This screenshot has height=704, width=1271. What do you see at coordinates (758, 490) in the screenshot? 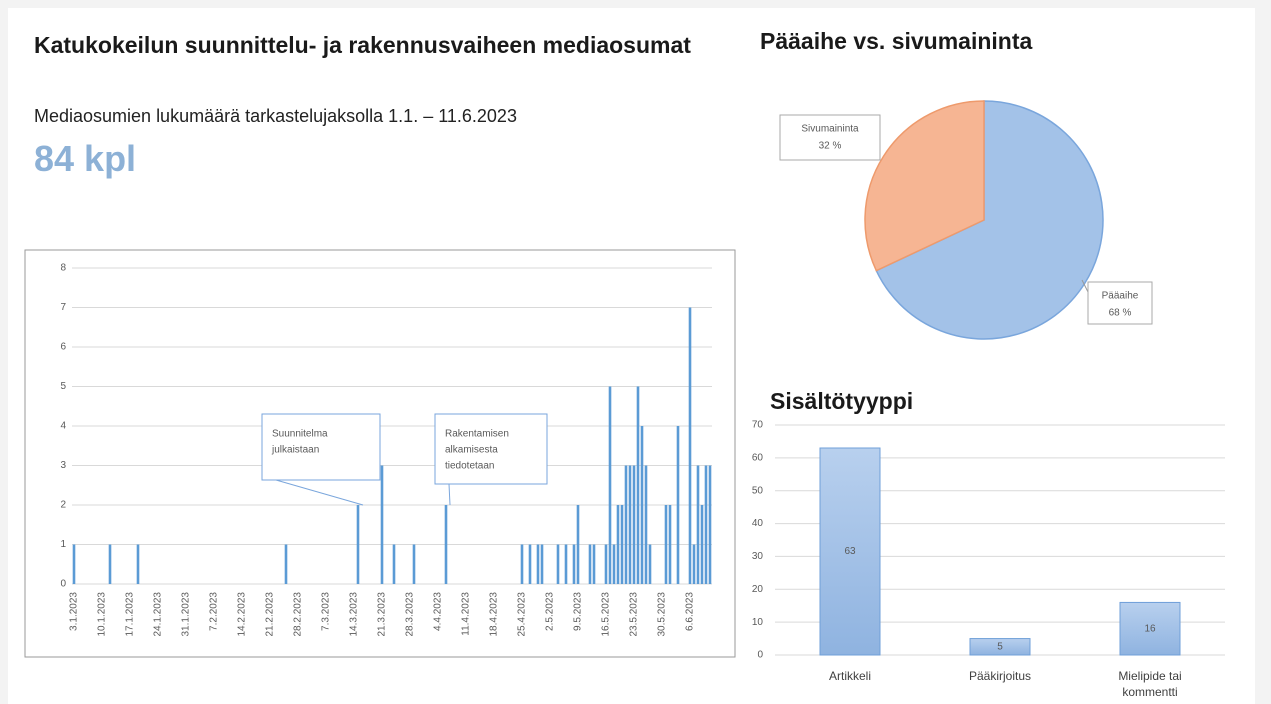
I see `y-tick-label: 50` at bounding box center [758, 490].